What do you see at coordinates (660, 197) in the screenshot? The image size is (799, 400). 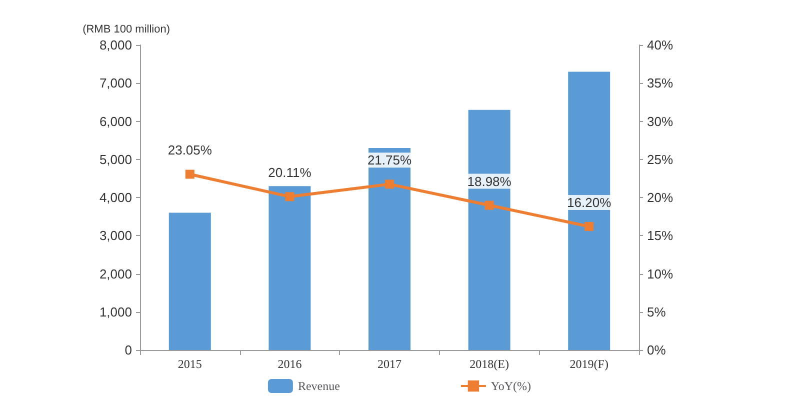 I see `y2-tick-label: 20%` at bounding box center [660, 197].